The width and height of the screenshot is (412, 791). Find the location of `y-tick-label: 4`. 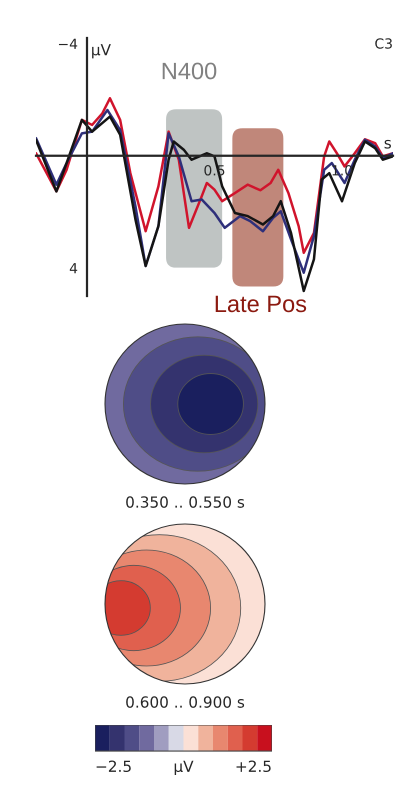

y-tick-label: 4 is located at coordinates (74, 268).